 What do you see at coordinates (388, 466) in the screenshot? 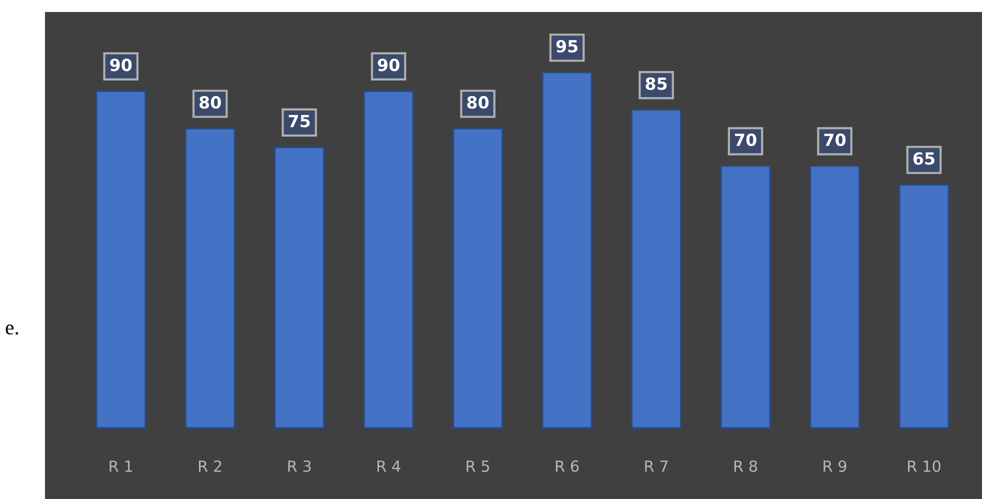
I see `x-tick-label: R 4` at bounding box center [388, 466].